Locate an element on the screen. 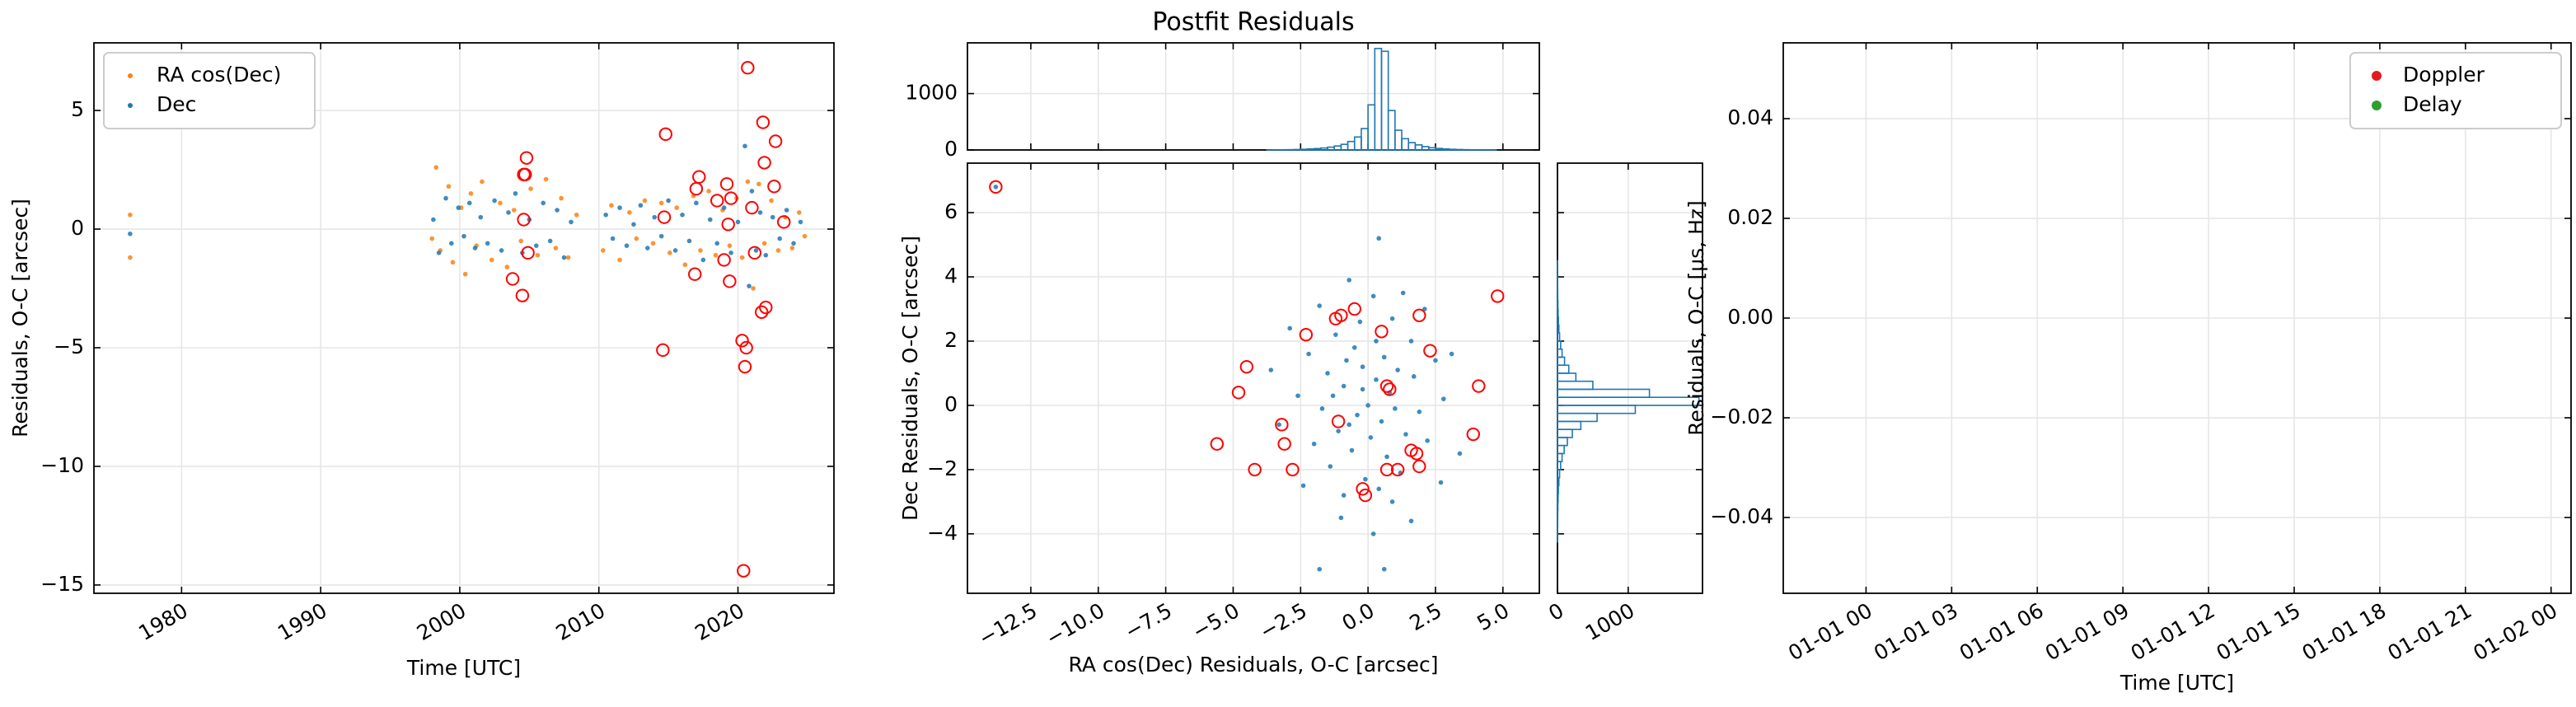  legend-swatch is located at coordinates (2377, 105).